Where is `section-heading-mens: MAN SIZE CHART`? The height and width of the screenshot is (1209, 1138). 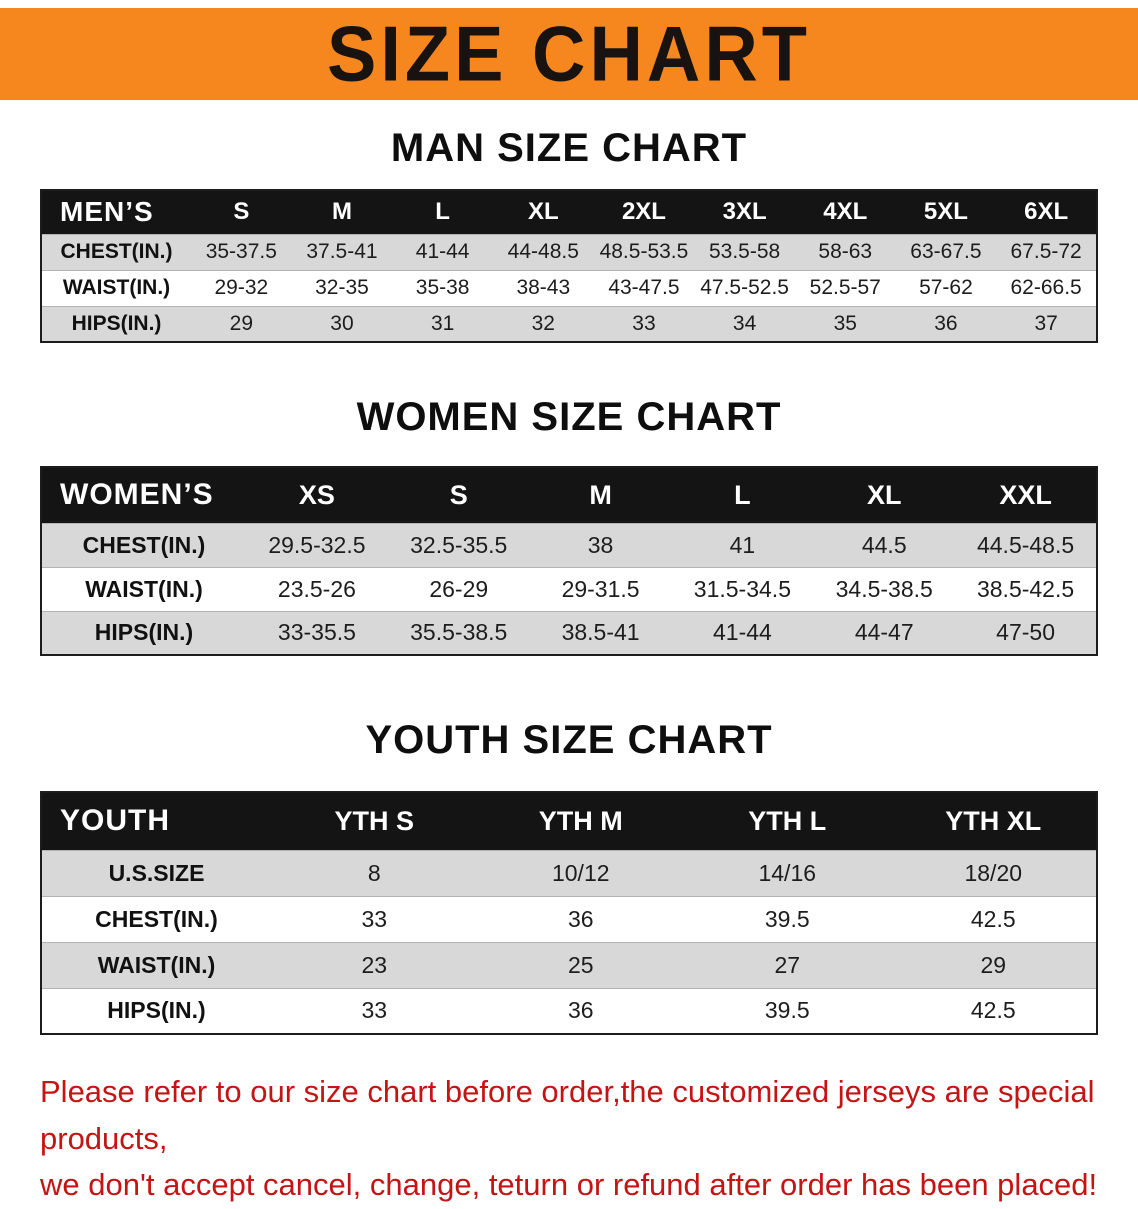 section-heading-mens: MAN SIZE CHART is located at coordinates (569, 148).